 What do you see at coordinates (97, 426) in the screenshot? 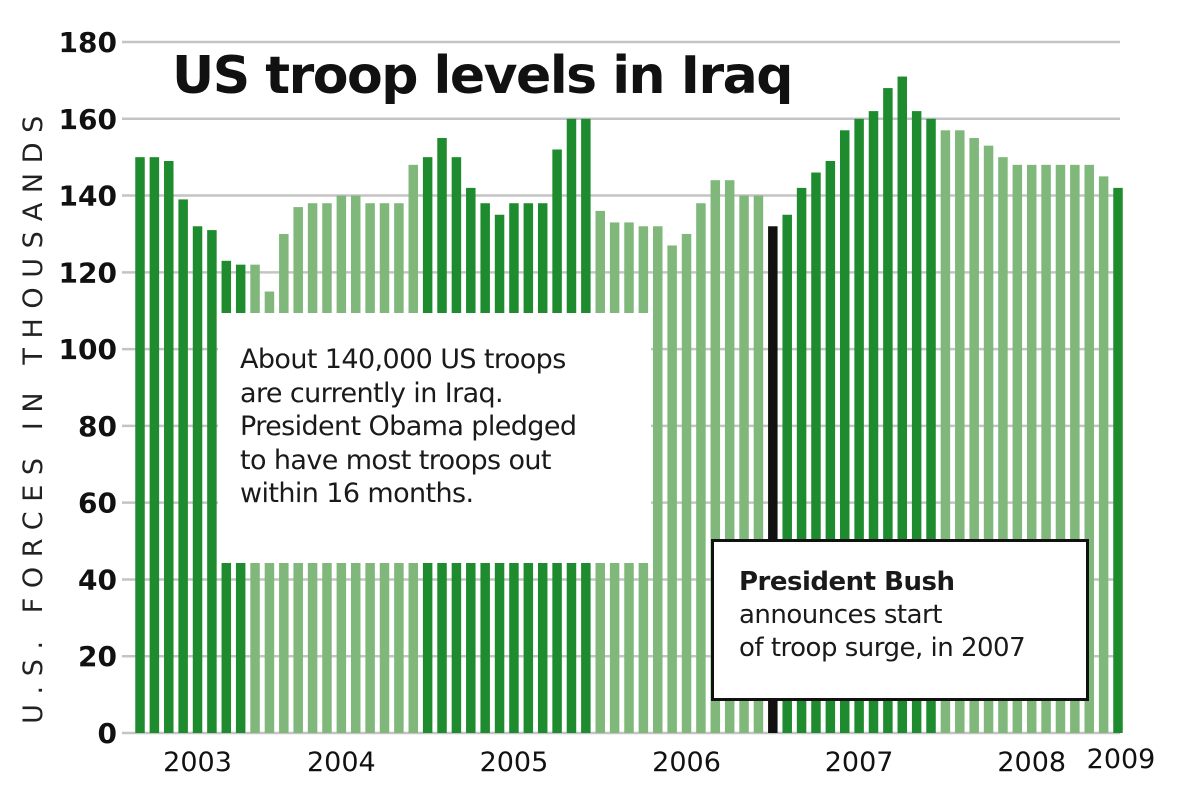
I see `y-tick-label: 80` at bounding box center [97, 426].